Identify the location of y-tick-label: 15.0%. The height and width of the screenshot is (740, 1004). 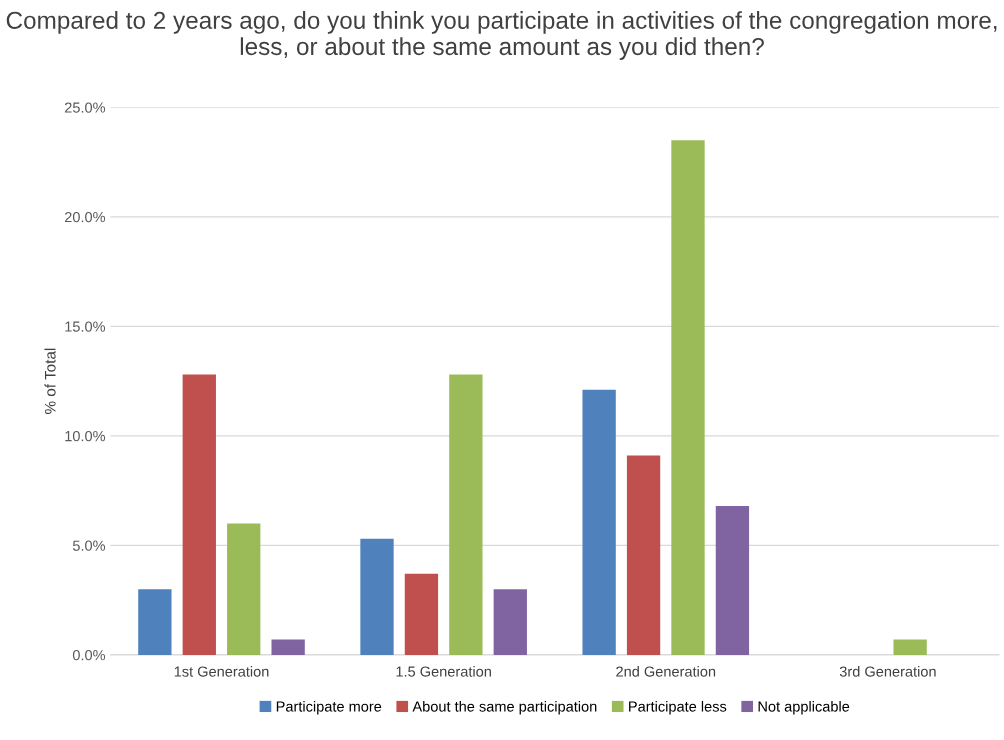
(85, 326).